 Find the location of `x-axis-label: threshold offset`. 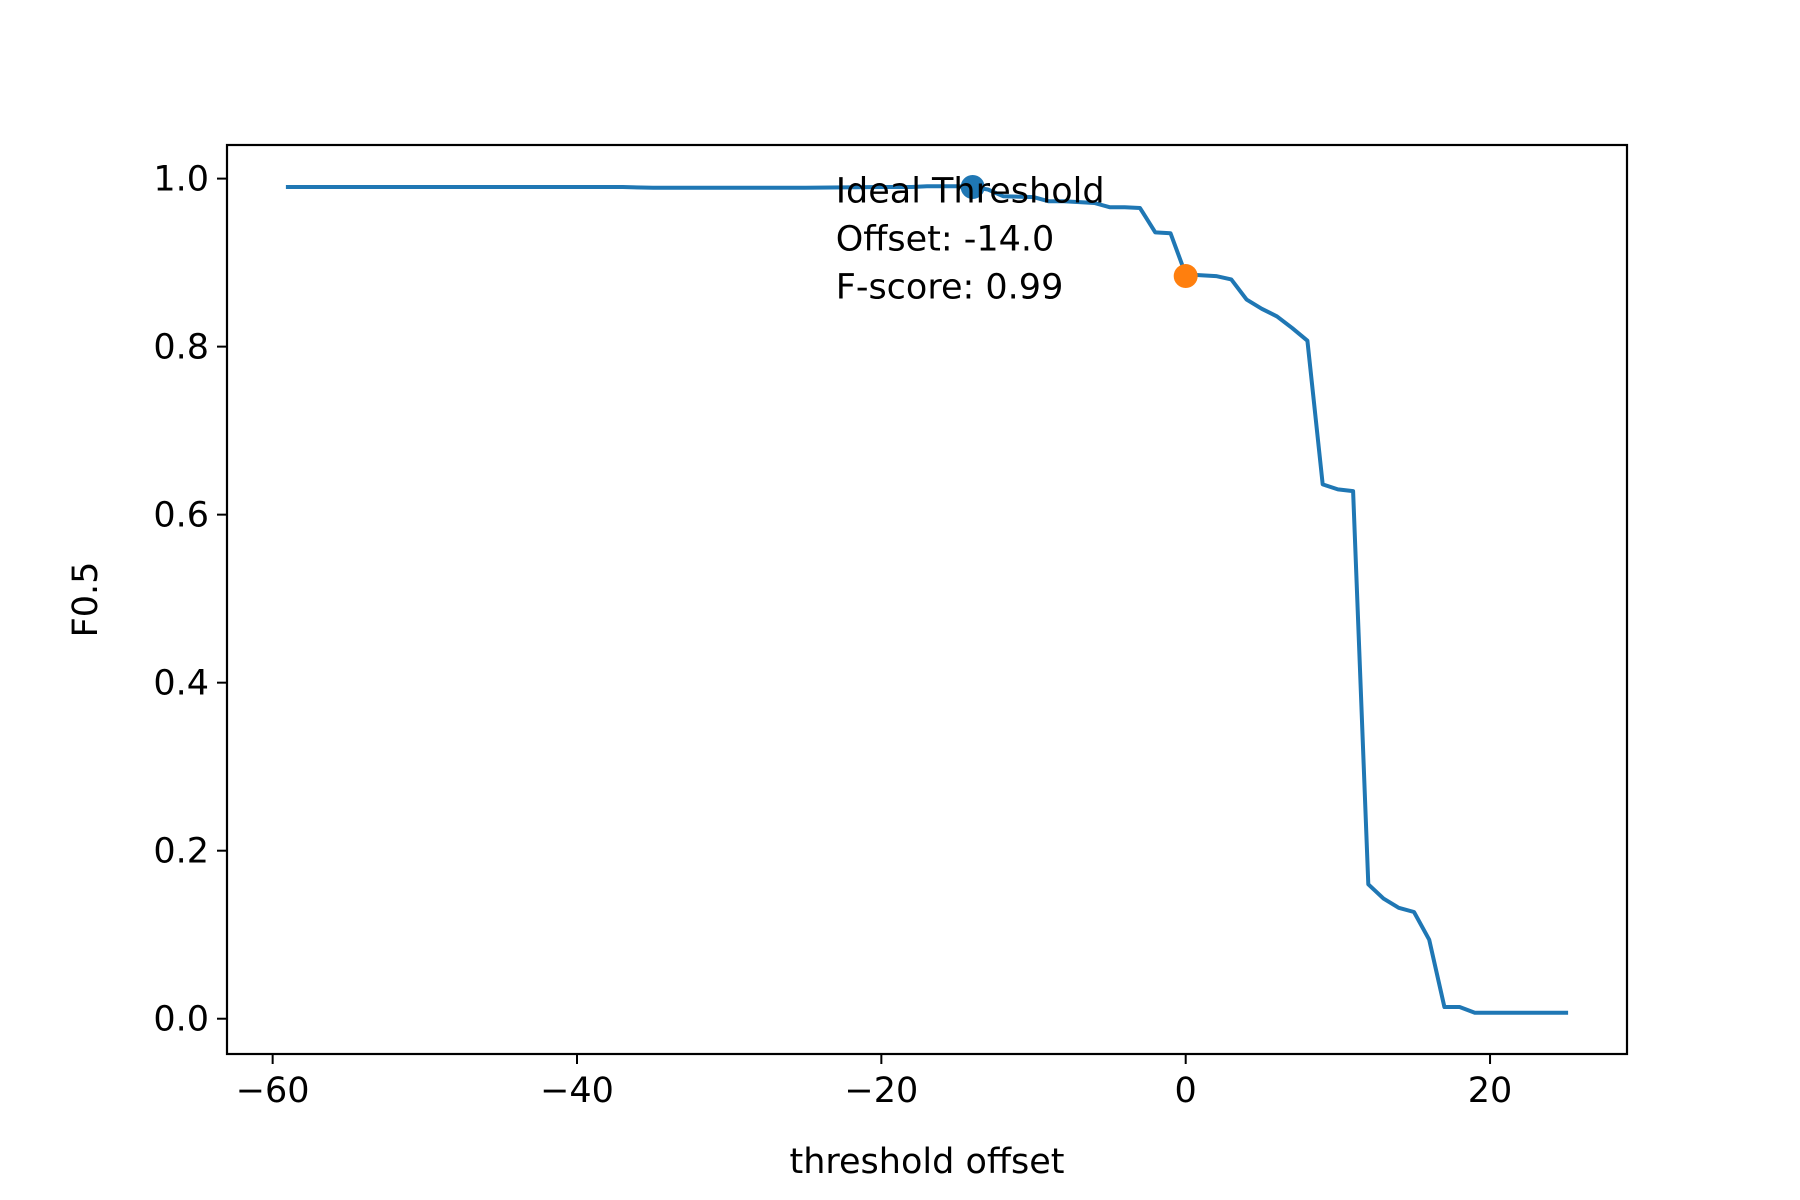

x-axis-label: threshold offset is located at coordinates (927, 1162).